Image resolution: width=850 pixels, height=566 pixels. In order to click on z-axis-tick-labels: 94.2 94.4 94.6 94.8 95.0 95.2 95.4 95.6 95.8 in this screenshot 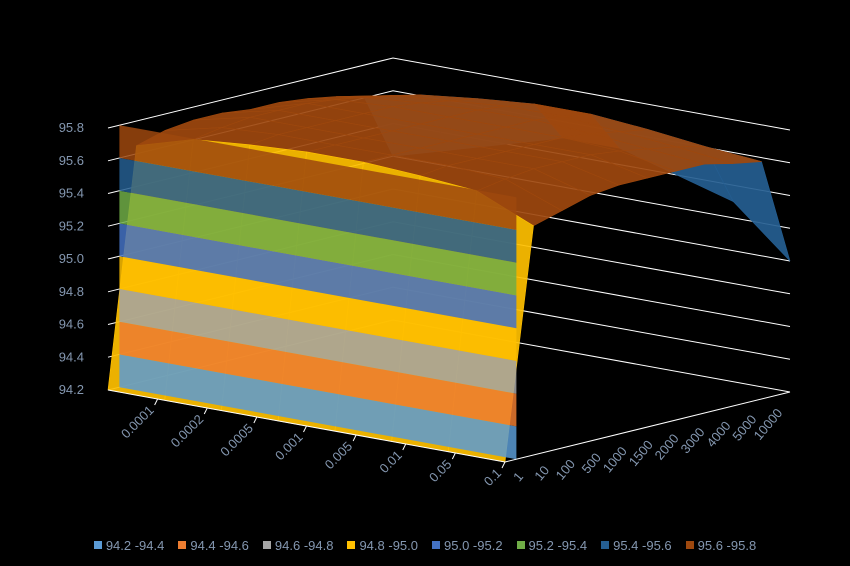, I will do `click(71, 258)`.